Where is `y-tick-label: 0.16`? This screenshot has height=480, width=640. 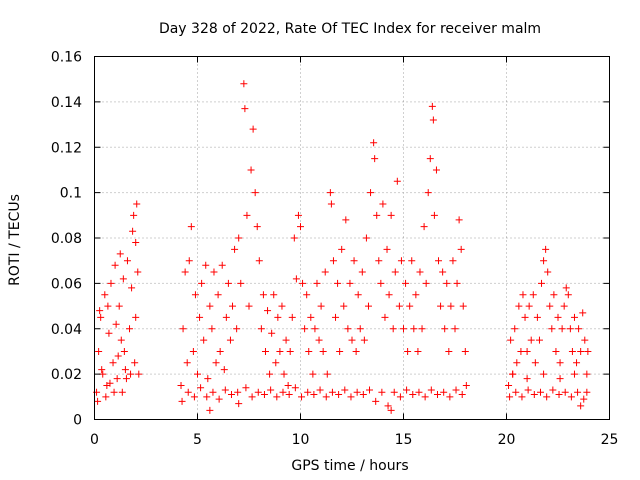
y-tick-label: 0.16 is located at coordinates (66, 58).